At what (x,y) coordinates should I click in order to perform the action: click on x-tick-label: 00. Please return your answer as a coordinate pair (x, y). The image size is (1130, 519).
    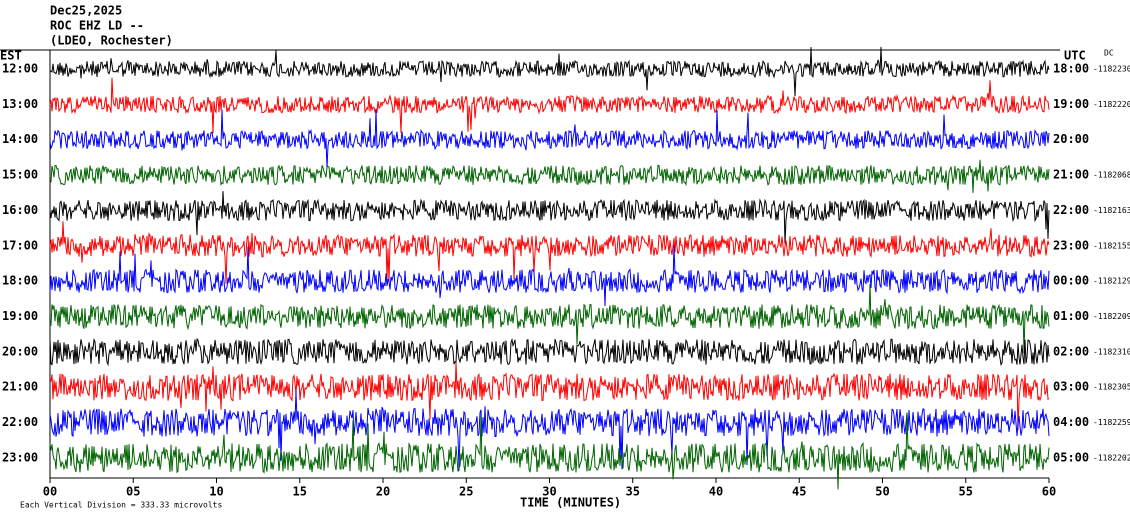
    Looking at the image, I should click on (50, 492).